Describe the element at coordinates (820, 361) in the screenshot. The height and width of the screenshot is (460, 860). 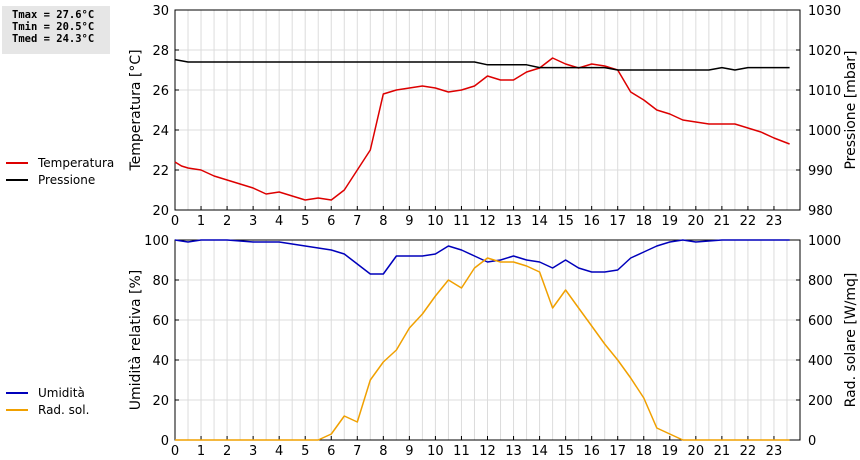
I see `y2-tick-label: 400` at that location.